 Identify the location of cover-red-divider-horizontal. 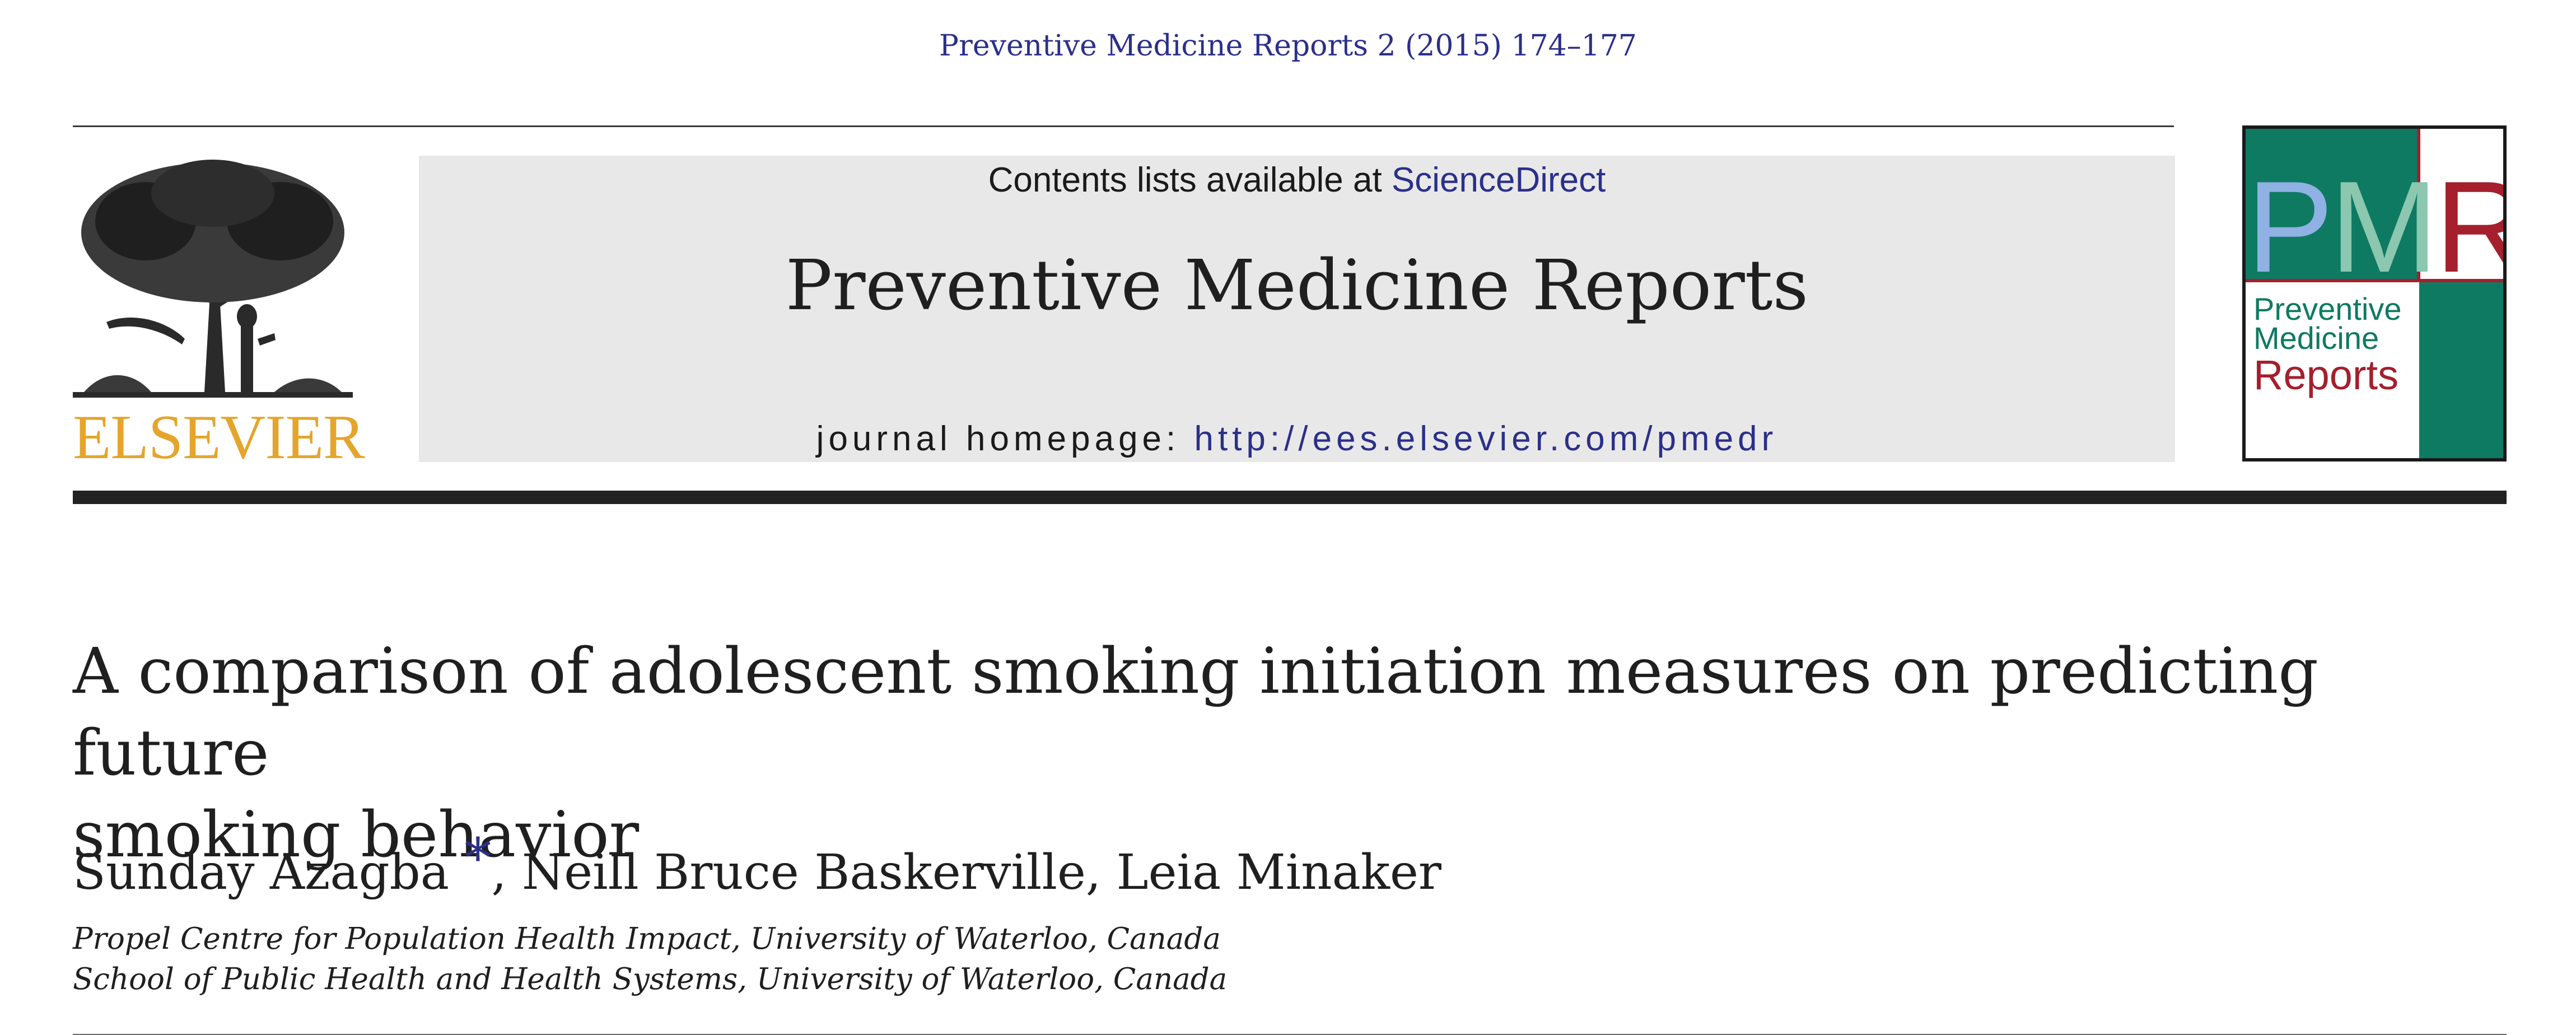
(2375, 280).